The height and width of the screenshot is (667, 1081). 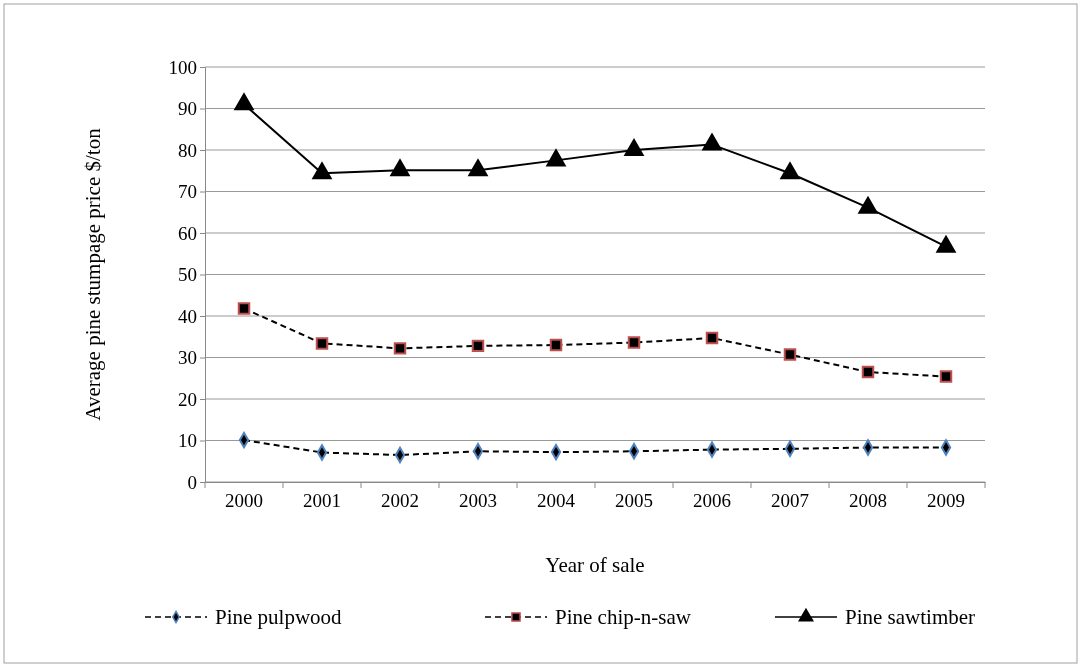 What do you see at coordinates (187, 192) in the screenshot?
I see `y-tick-label: 70` at bounding box center [187, 192].